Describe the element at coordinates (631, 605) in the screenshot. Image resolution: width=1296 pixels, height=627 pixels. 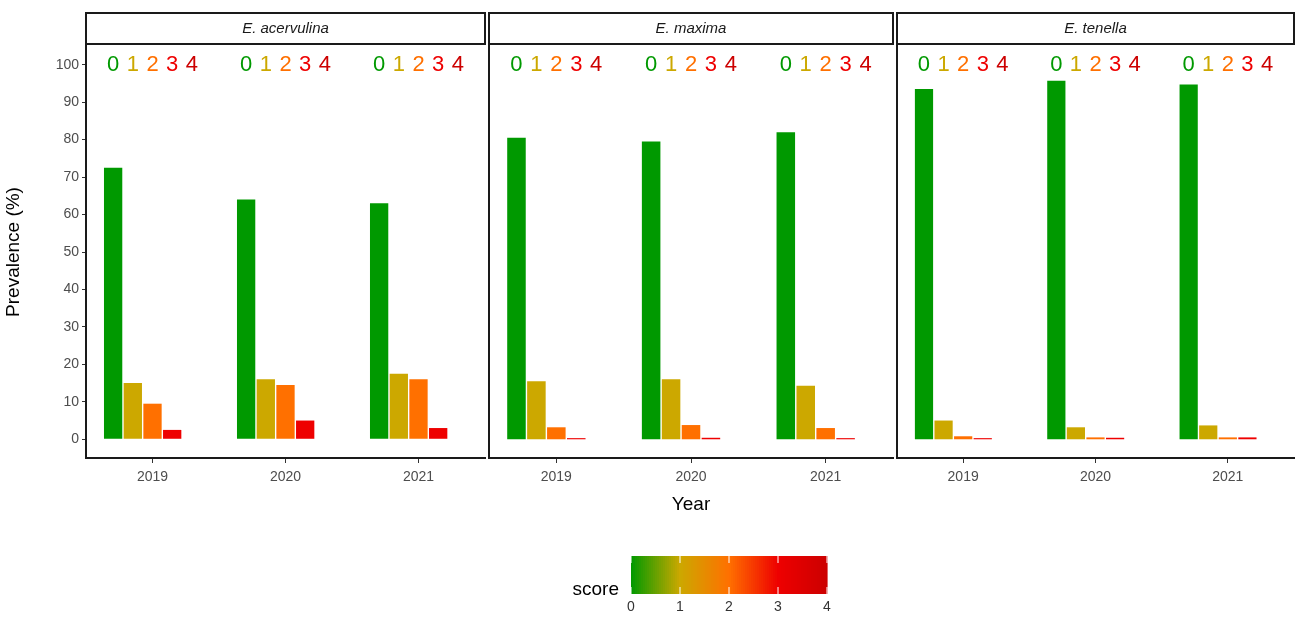
I see `color-bar-label: 0` at that location.